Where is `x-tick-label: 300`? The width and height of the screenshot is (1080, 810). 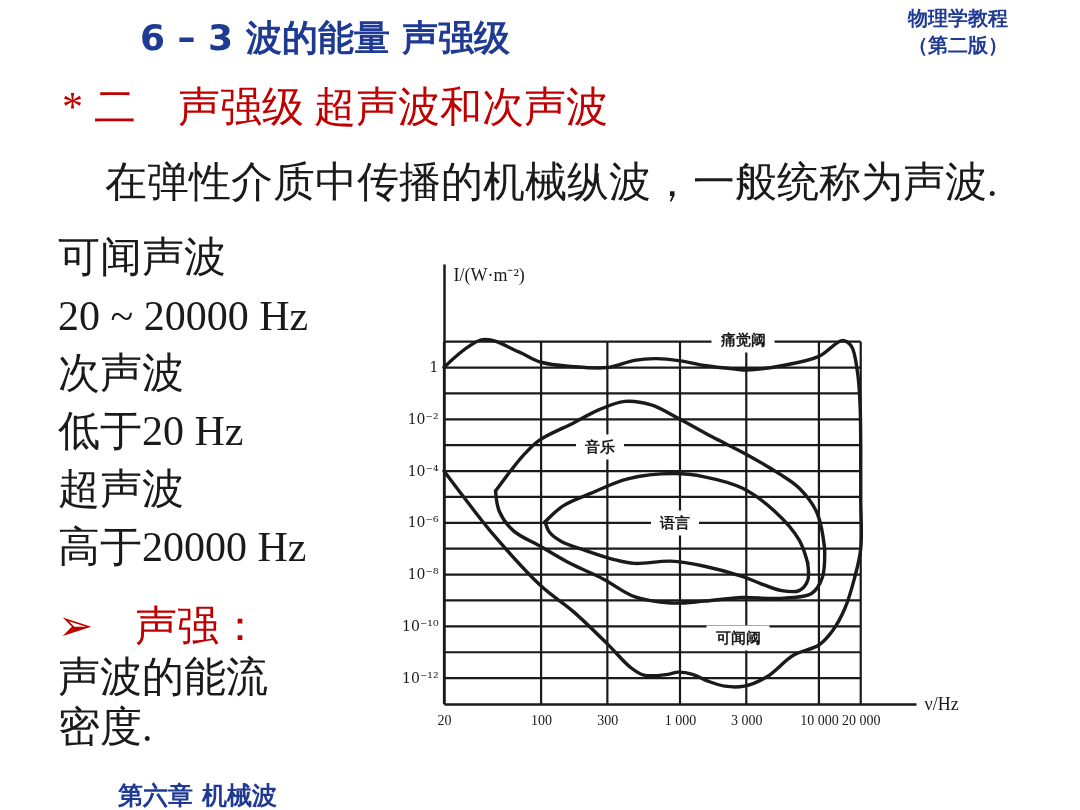
x-tick-label: 300 is located at coordinates (608, 720).